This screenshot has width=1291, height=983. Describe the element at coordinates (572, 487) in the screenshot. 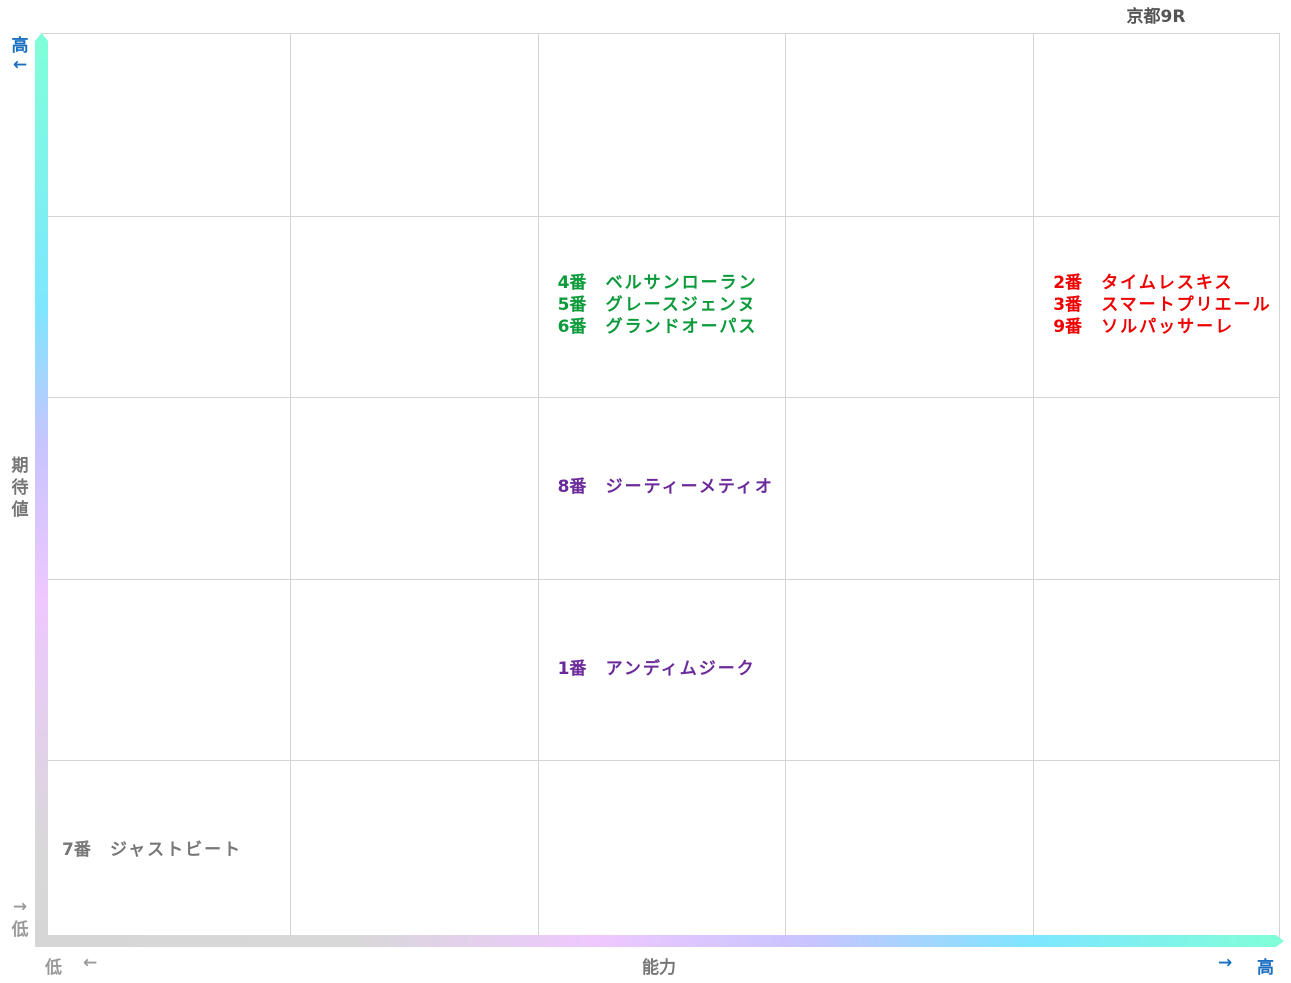

I see `horse-number: 8番` at that location.